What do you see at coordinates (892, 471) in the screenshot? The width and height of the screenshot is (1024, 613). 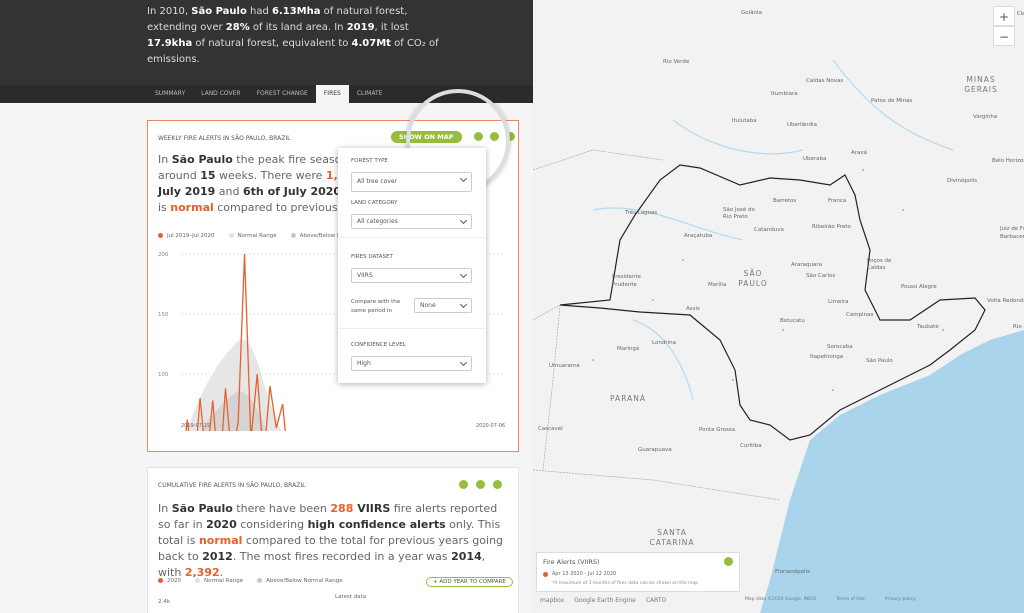 I see `ocean` at bounding box center [892, 471].